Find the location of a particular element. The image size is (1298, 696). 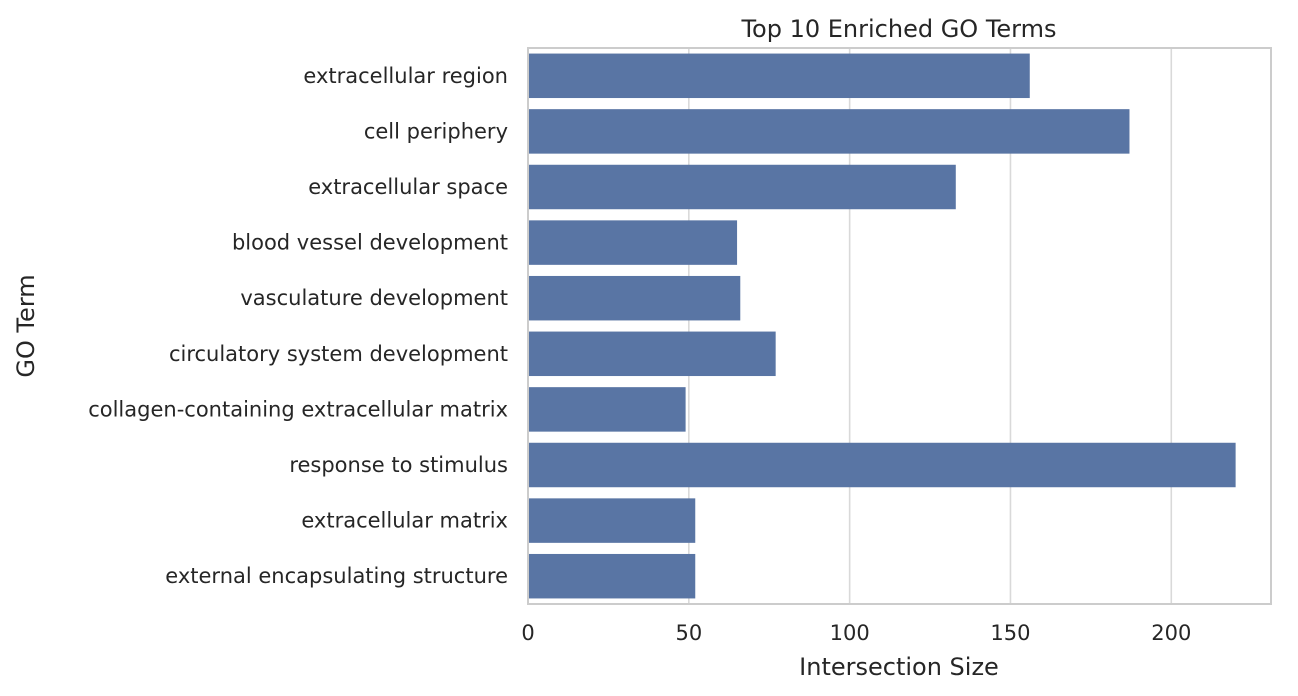

x-tick-label: 100 is located at coordinates (850, 633).